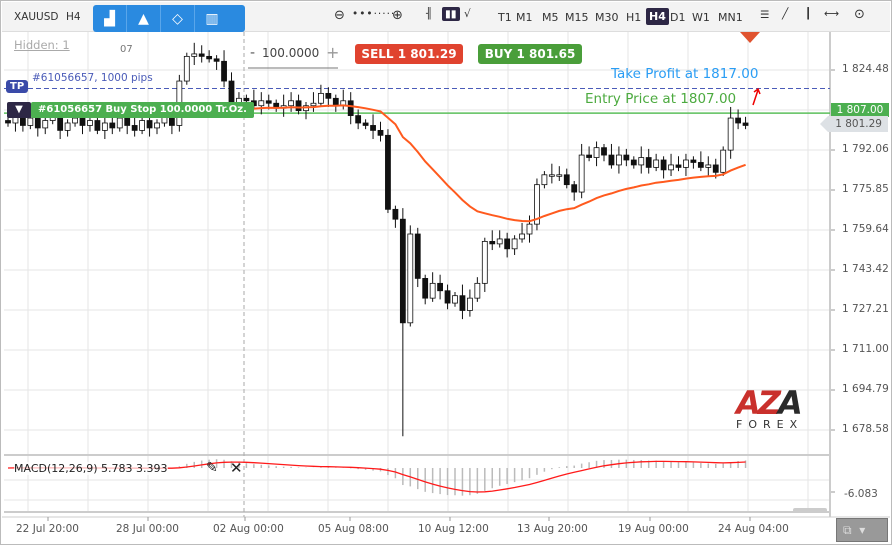 This screenshot has width=892, height=545. I want to click on timeframe-m1: M1, so click(524, 17).